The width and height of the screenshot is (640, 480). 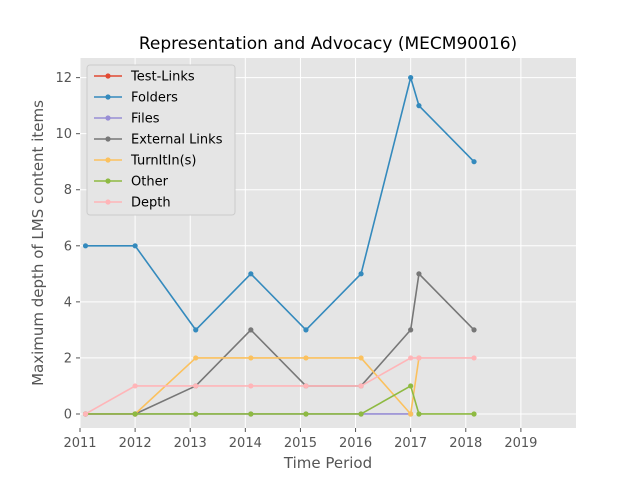 What do you see at coordinates (327, 463) in the screenshot?
I see `x-axis-label: Time Period` at bounding box center [327, 463].